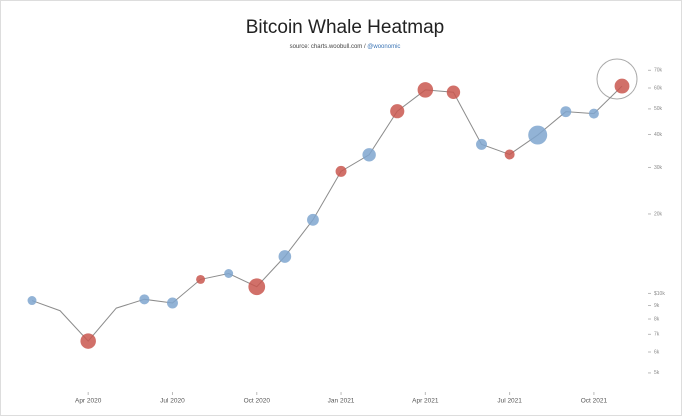 Image resolution: width=682 pixels, height=416 pixels. Describe the element at coordinates (657, 306) in the screenshot. I see `y-tick-label: 9k` at that location.